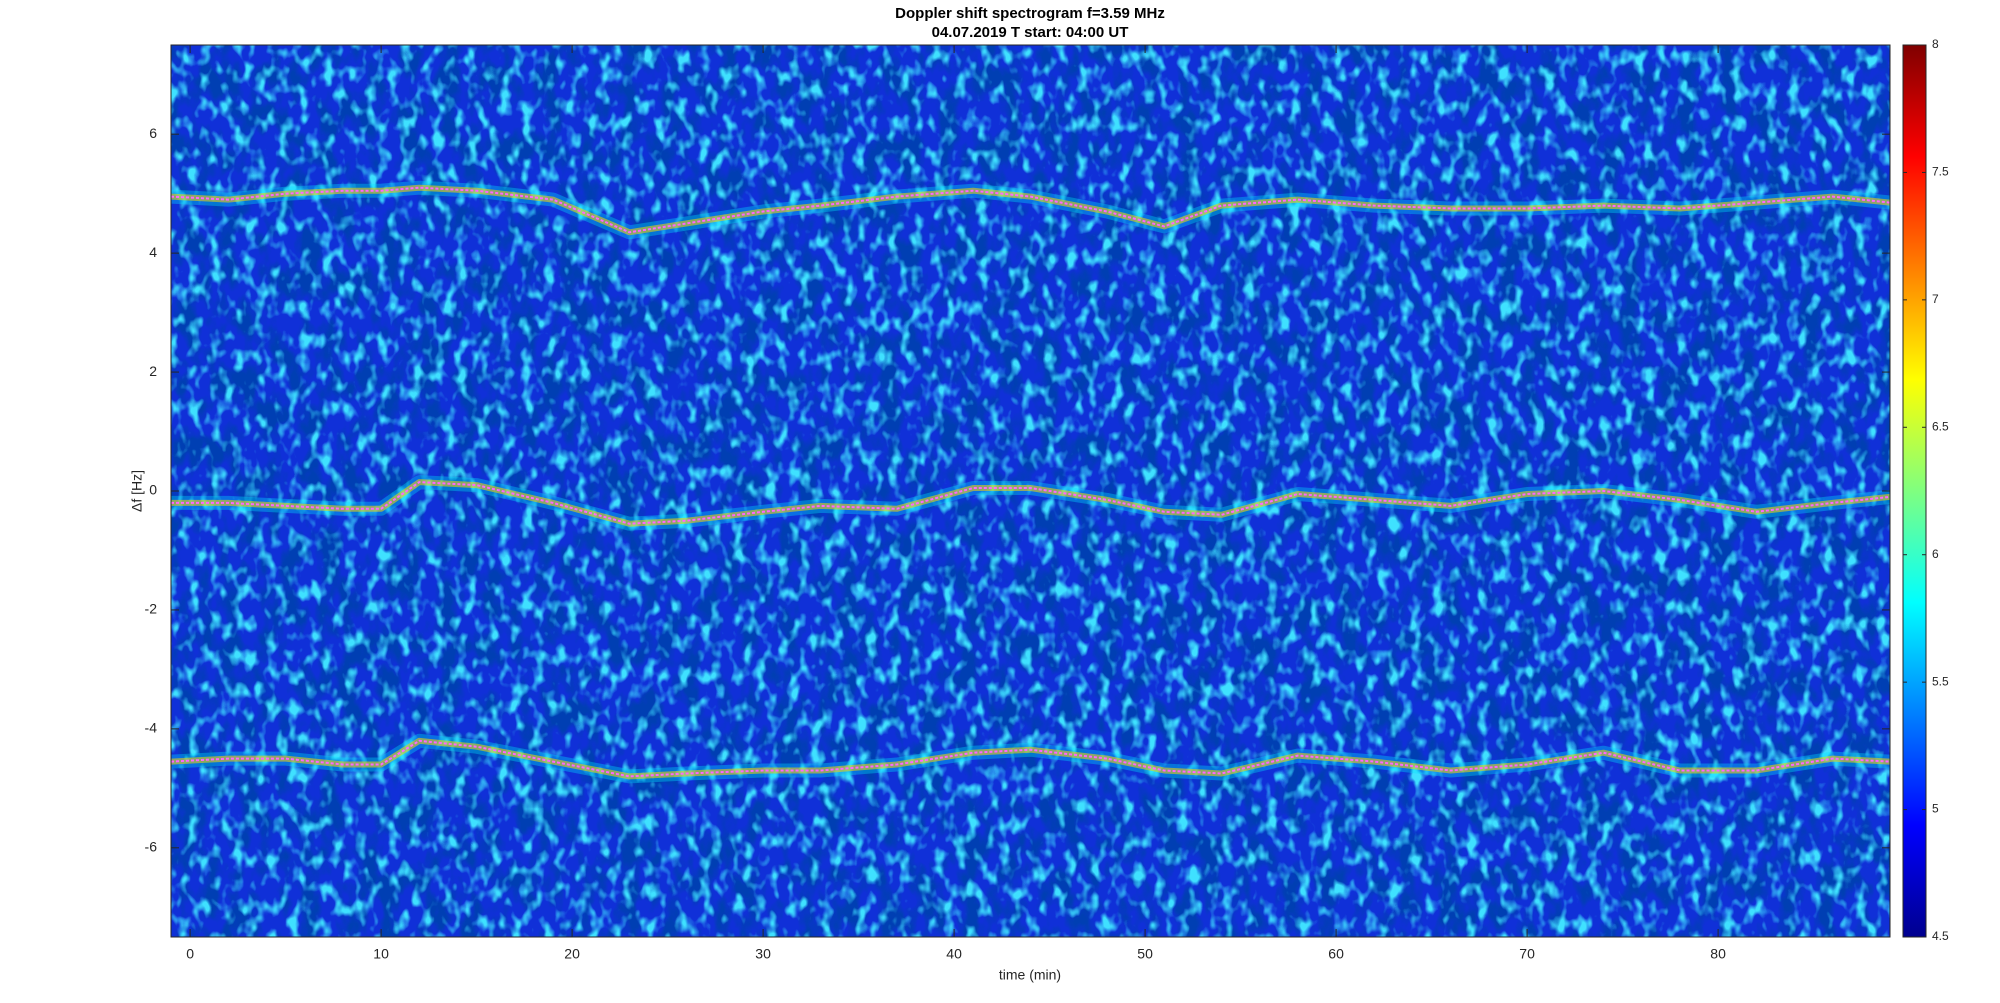 Image resolution: width=2000 pixels, height=1003 pixels. Describe the element at coordinates (1940, 681) in the screenshot. I see `colorbar-tick-label: 5.5` at that location.